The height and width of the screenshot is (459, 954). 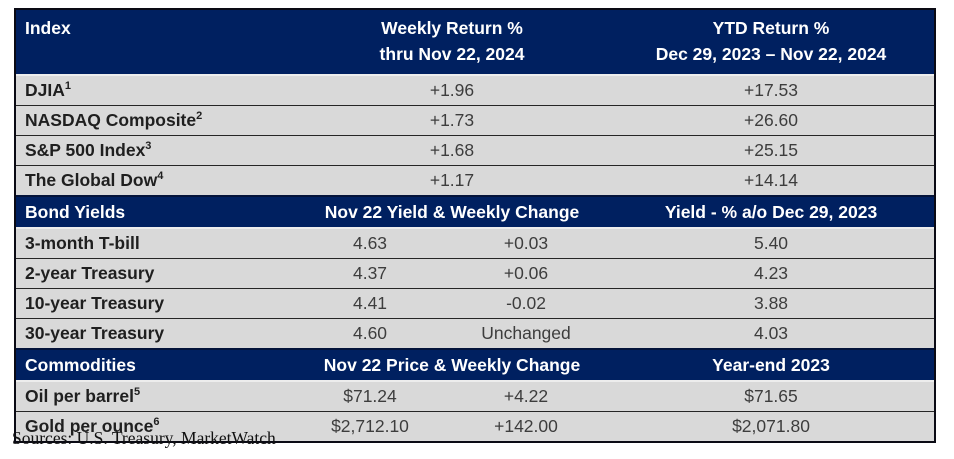 I want to click on table-row-global-dow: The Global Dow4 +1.17 +14.14, so click(x=475, y=180).